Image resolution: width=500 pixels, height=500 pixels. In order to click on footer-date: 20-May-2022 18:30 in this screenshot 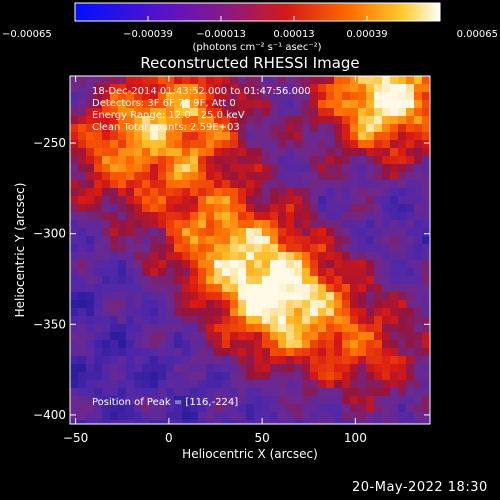, I will do `click(420, 487)`.